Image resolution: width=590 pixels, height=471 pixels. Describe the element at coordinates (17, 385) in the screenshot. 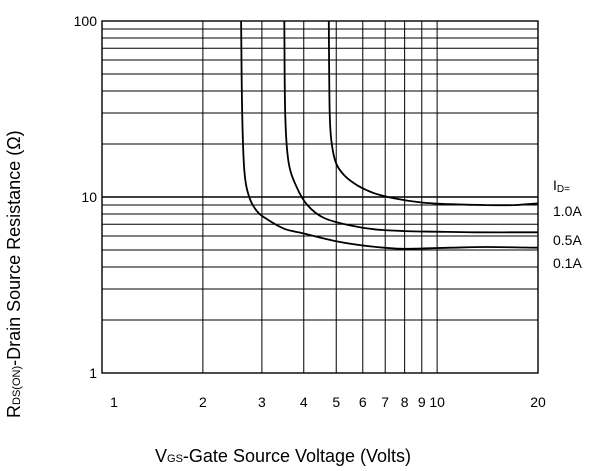

I see `y-axis-title-subscript: DS(ON)` at that location.